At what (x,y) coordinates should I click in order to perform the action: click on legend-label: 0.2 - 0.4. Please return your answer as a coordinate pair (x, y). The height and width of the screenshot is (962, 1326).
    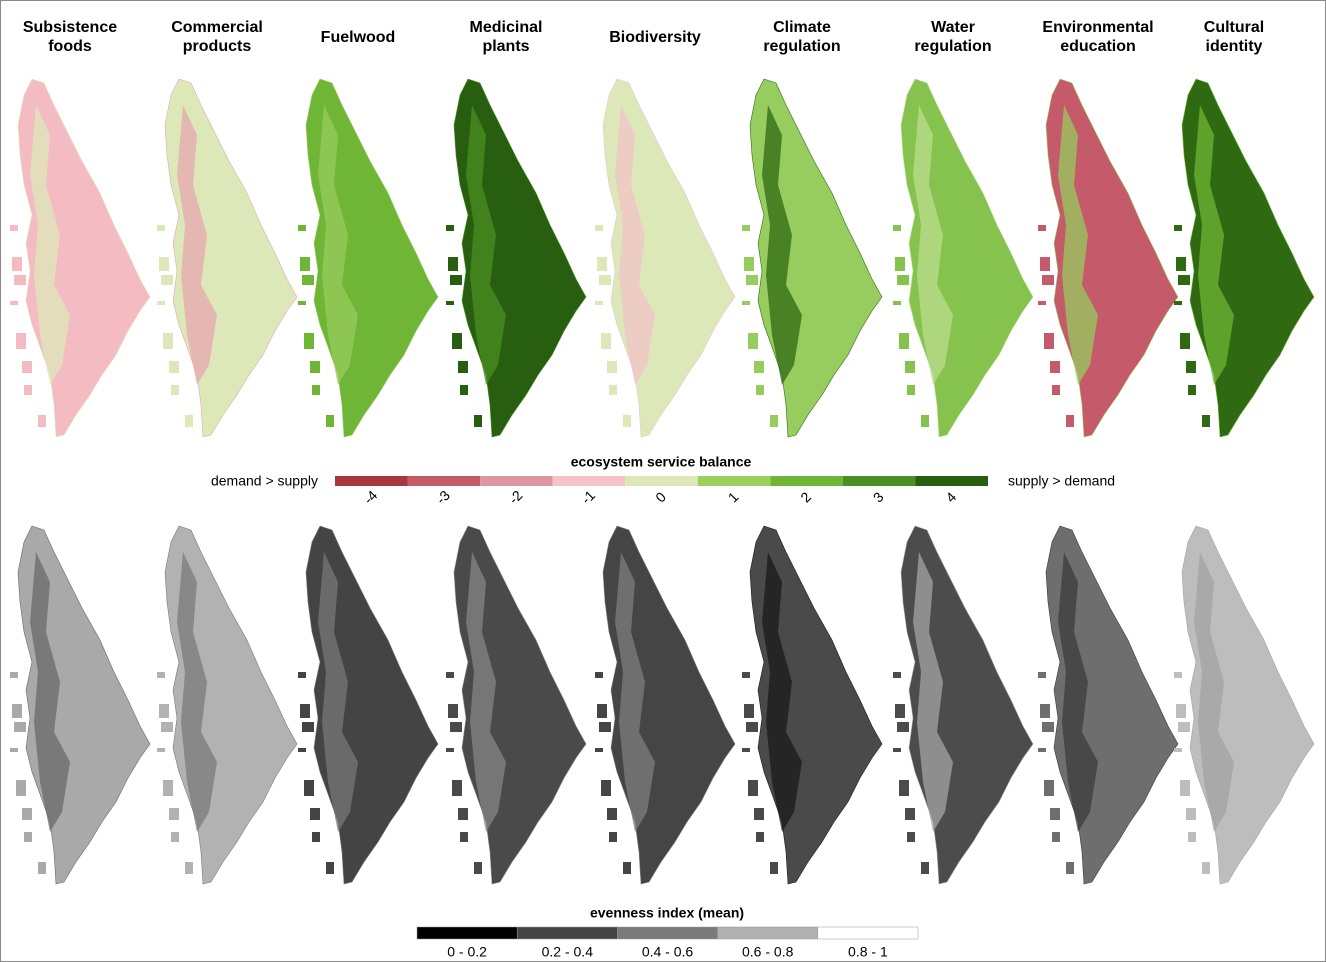
    Looking at the image, I should click on (568, 952).